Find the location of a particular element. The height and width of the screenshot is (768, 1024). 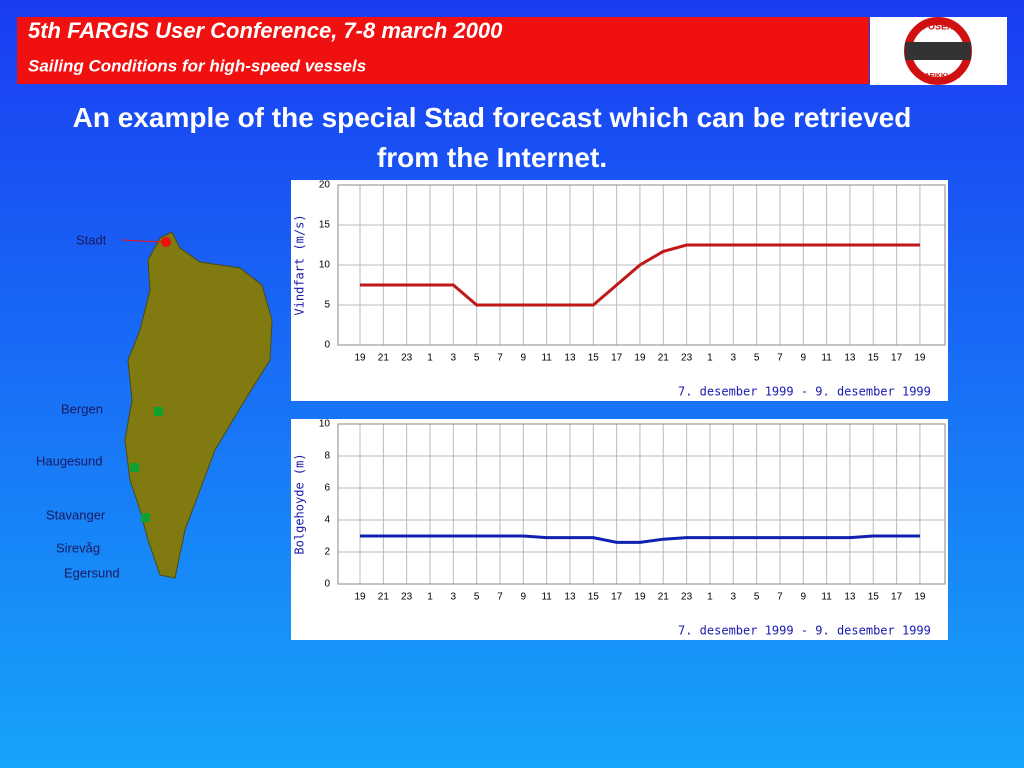

coastline is located at coordinates (198, 405).